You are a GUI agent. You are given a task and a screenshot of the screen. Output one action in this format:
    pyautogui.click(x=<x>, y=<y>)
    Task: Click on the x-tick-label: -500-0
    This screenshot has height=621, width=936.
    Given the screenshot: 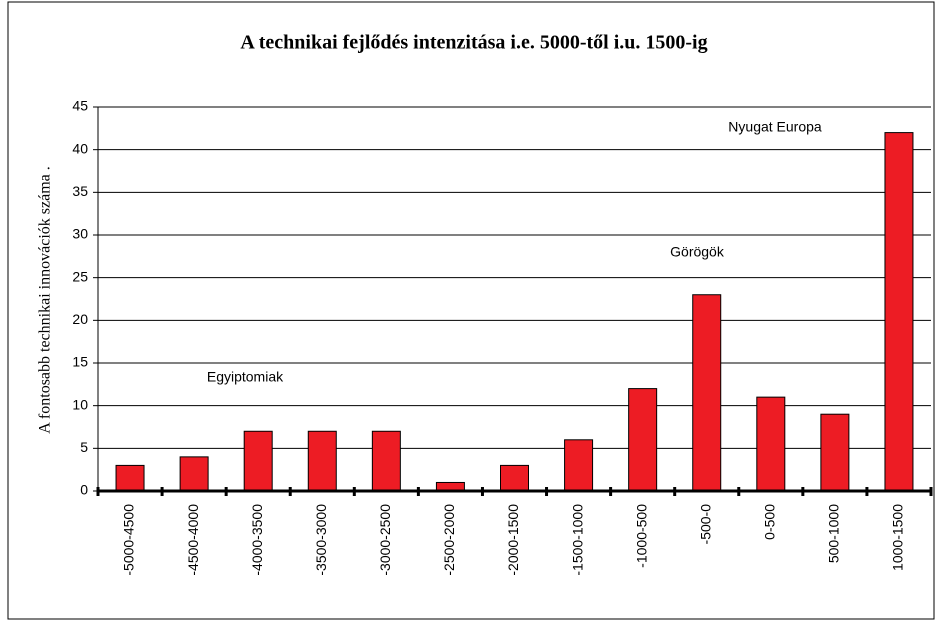 What is the action you would take?
    pyautogui.click(x=705, y=524)
    